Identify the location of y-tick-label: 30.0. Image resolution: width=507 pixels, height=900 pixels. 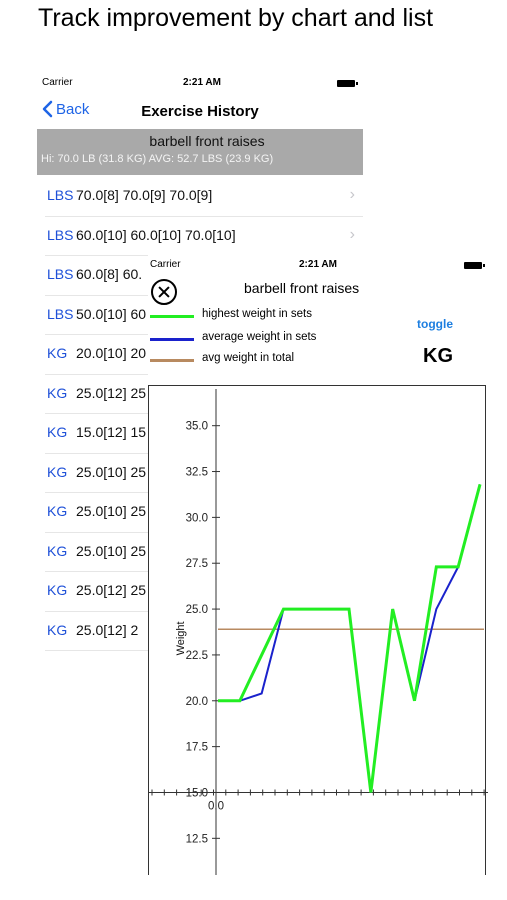
(197, 518).